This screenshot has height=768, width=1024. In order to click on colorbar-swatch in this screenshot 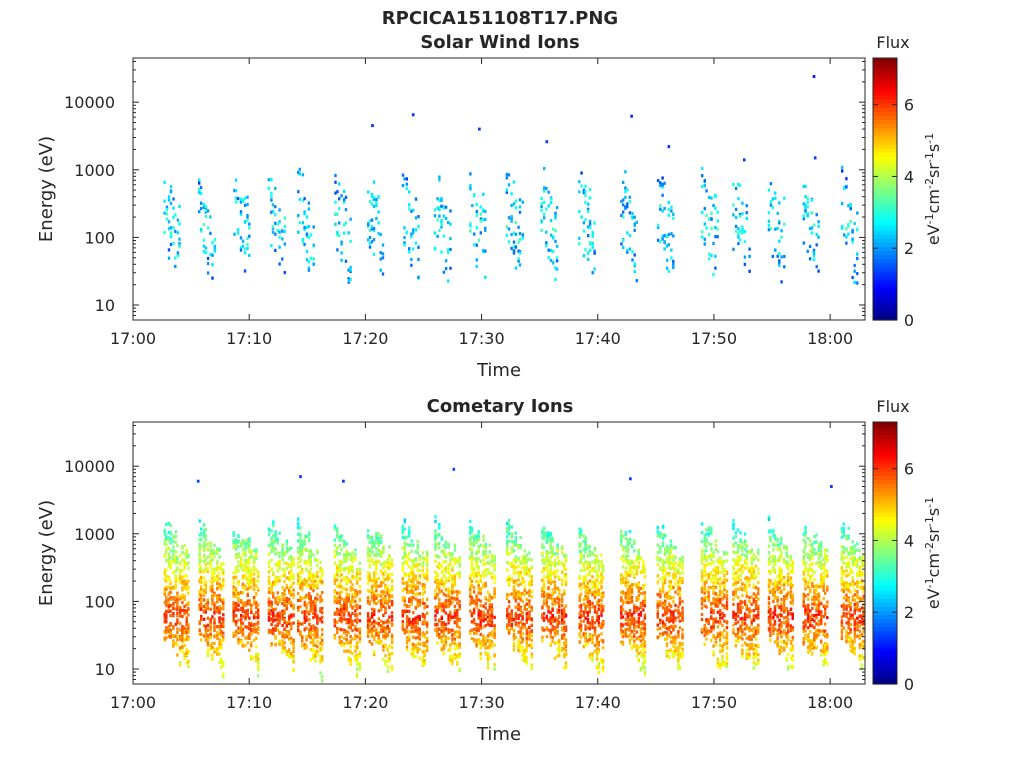, I will do `click(885, 81)`.